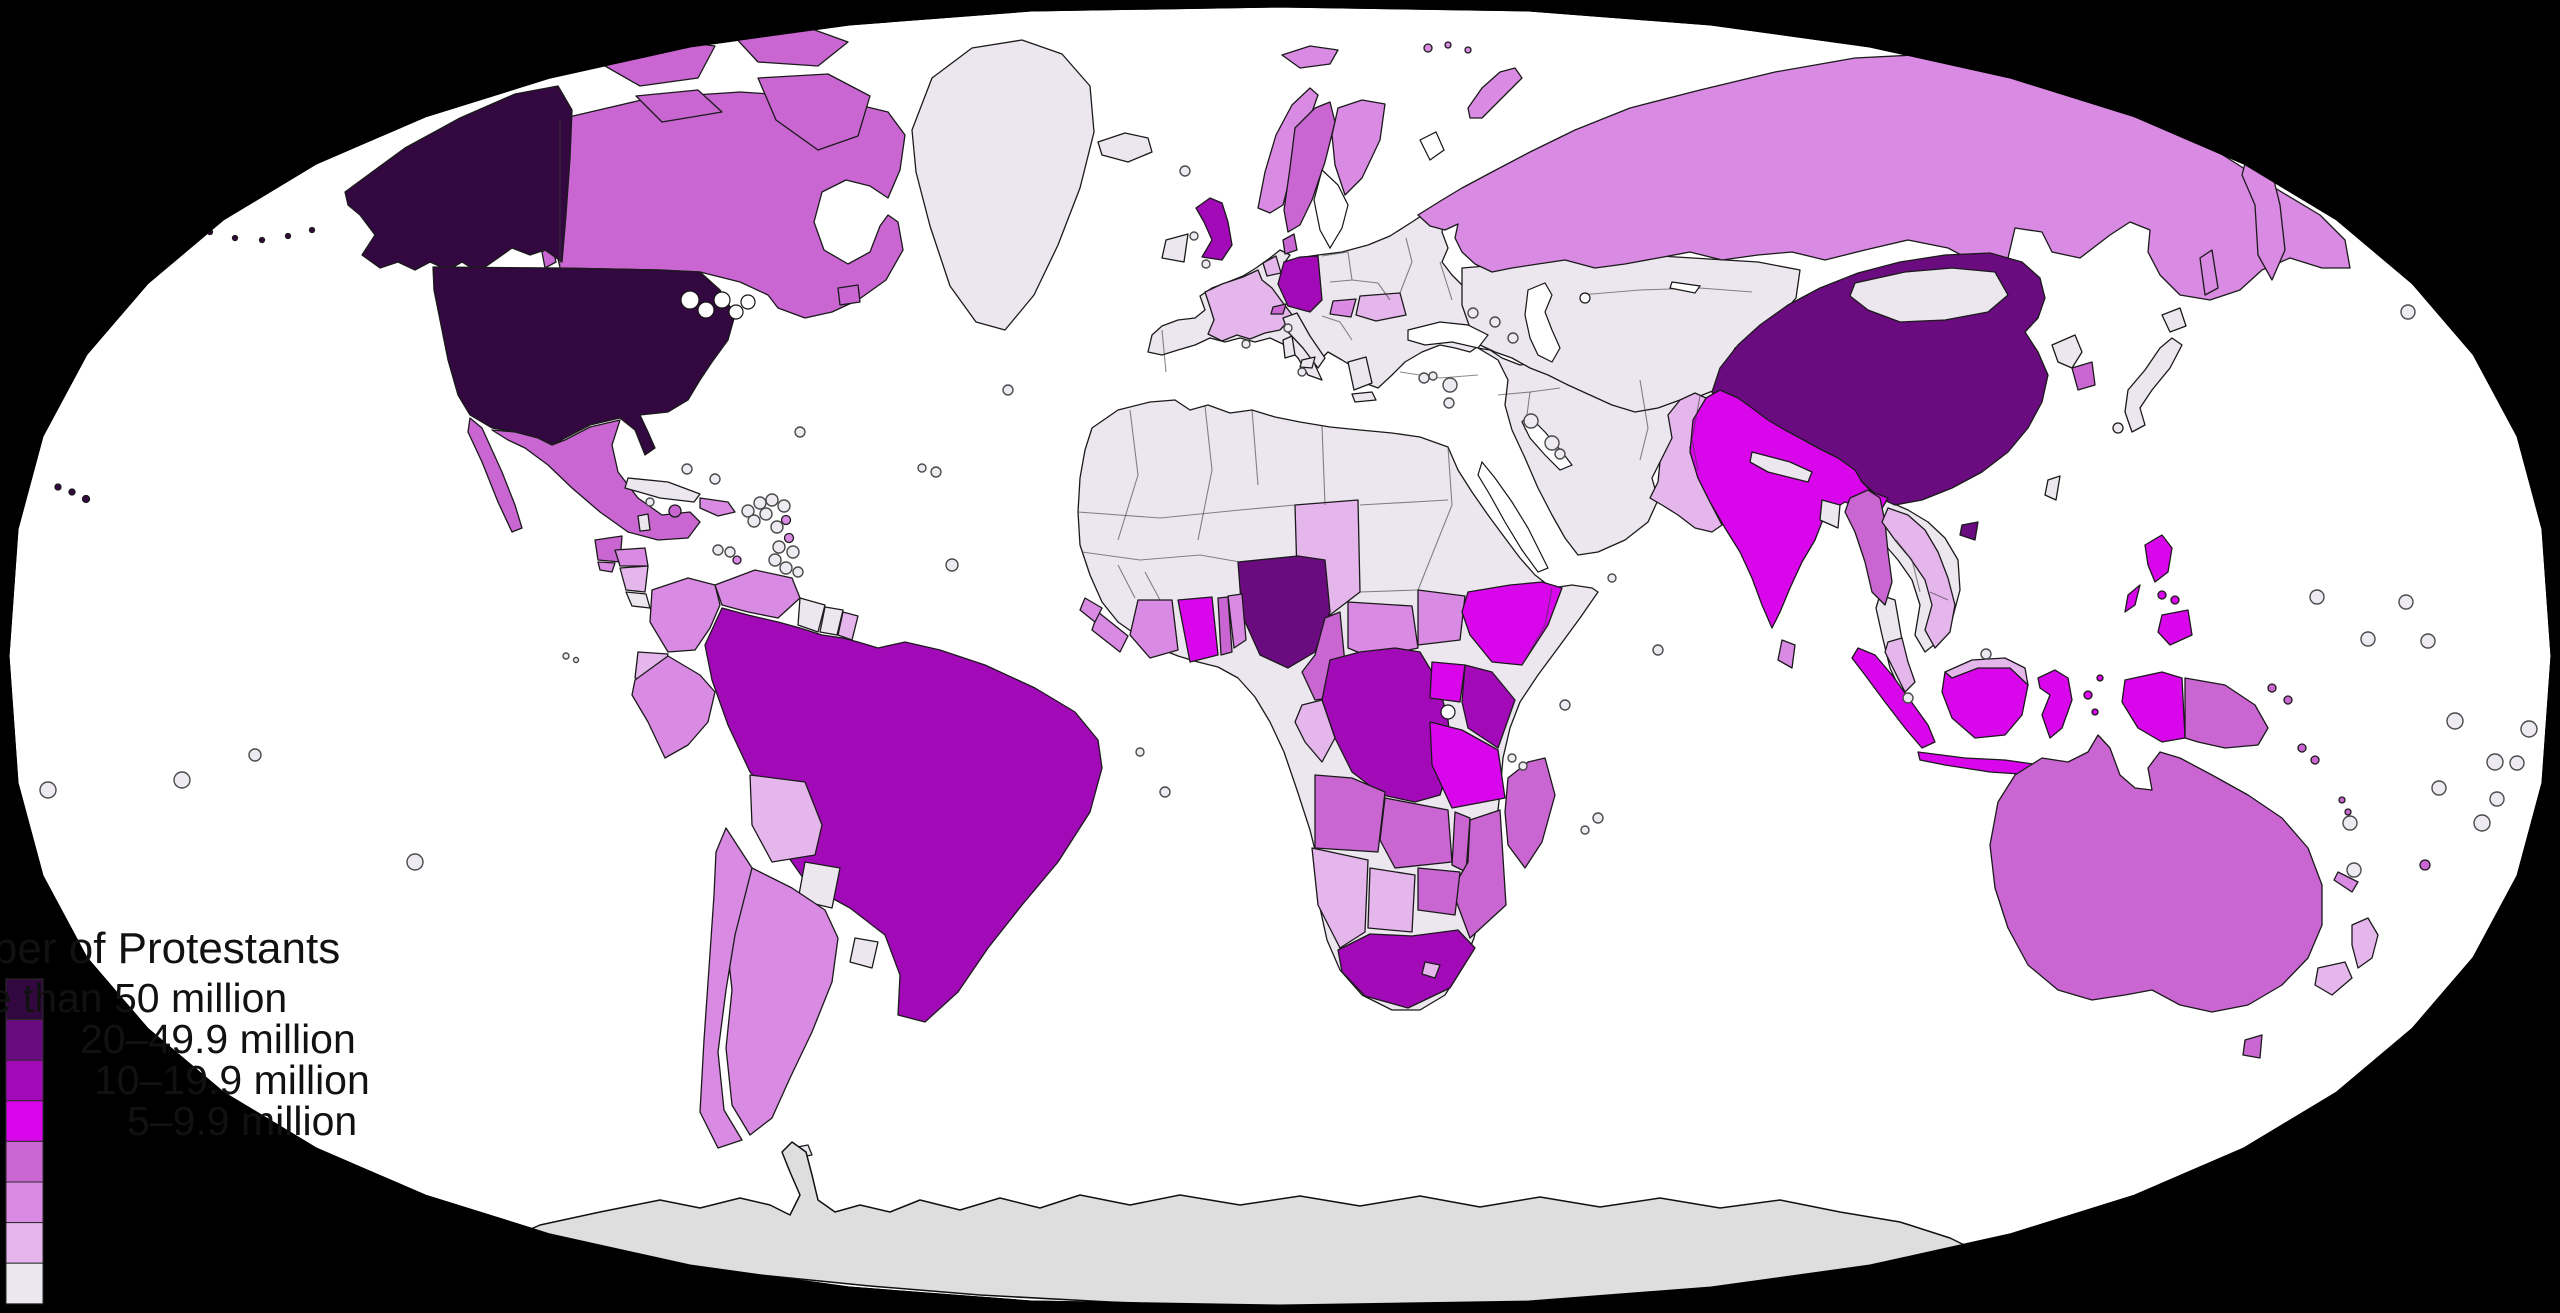 The height and width of the screenshot is (1313, 2560). I want to click on country-vietnam, so click(1918, 578).